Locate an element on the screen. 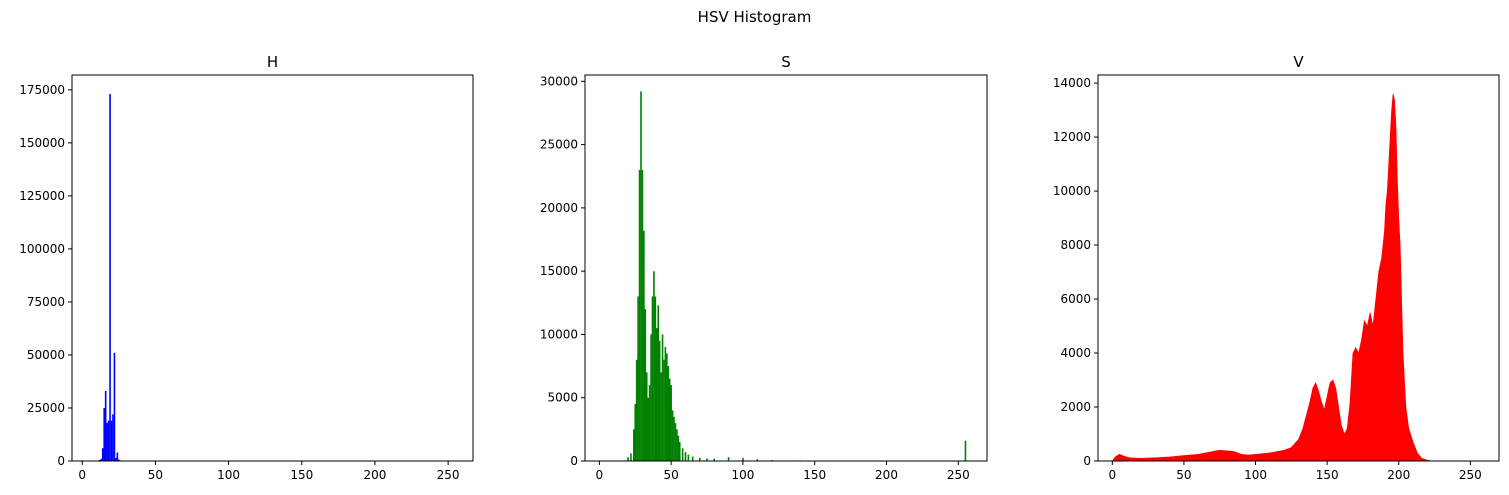 Image resolution: width=1509 pixels, height=495 pixels. h-y-tick-label: 0 is located at coordinates (61, 461).